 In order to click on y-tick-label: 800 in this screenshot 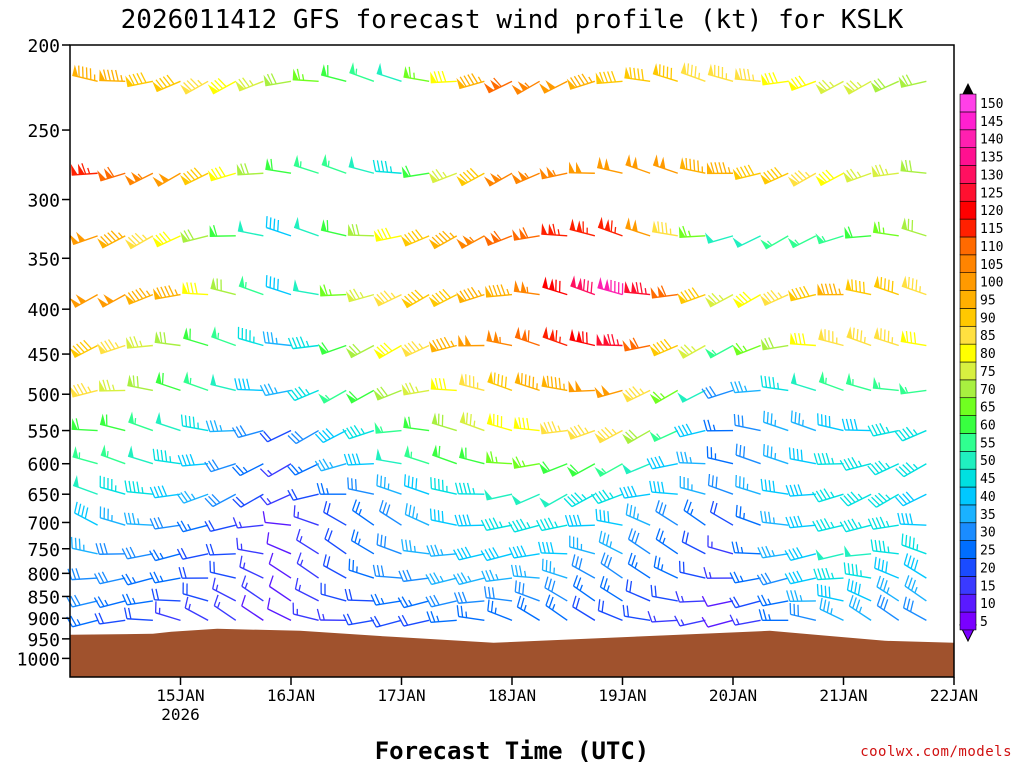, I will do `click(43, 574)`.